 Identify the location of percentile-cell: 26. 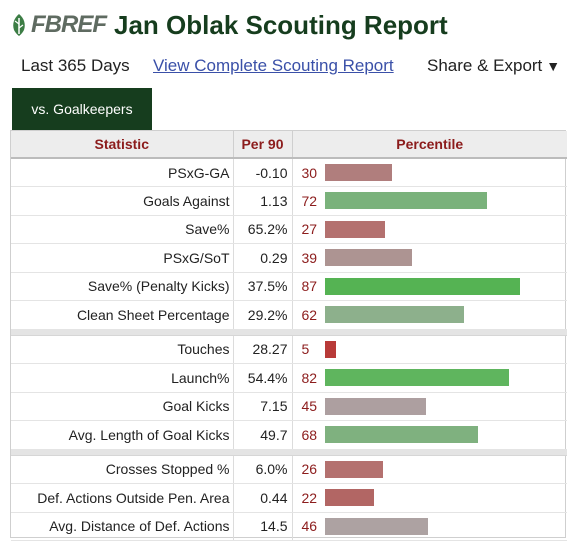
(429, 469).